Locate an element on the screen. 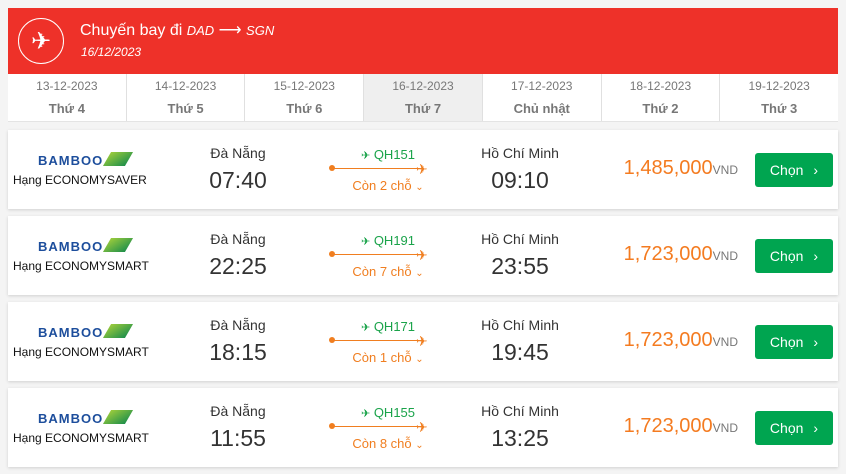  price: 1,485,000VND is located at coordinates (681, 168).